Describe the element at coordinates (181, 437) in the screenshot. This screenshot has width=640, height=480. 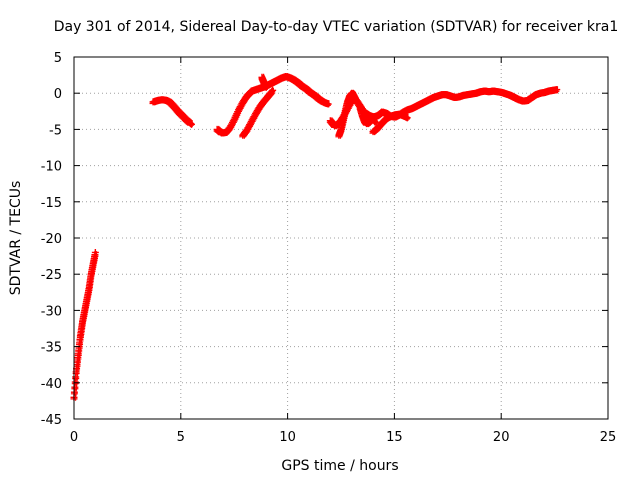
I see `x-tick-label: 5` at that location.